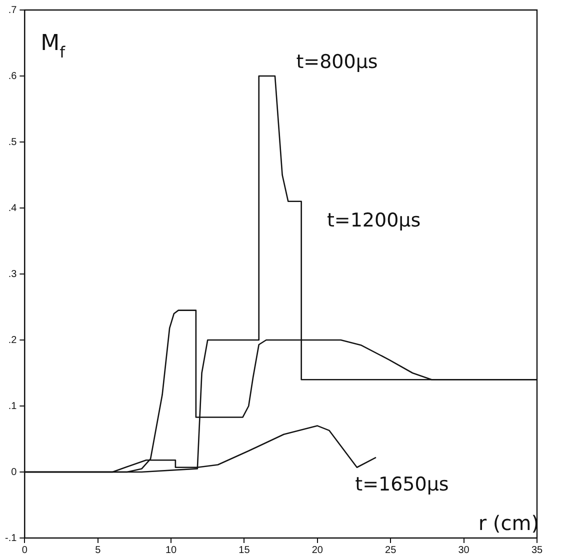 This screenshot has height=559, width=565. What do you see at coordinates (13, 76) in the screenshot?
I see `y-tick-label: .6` at bounding box center [13, 76].